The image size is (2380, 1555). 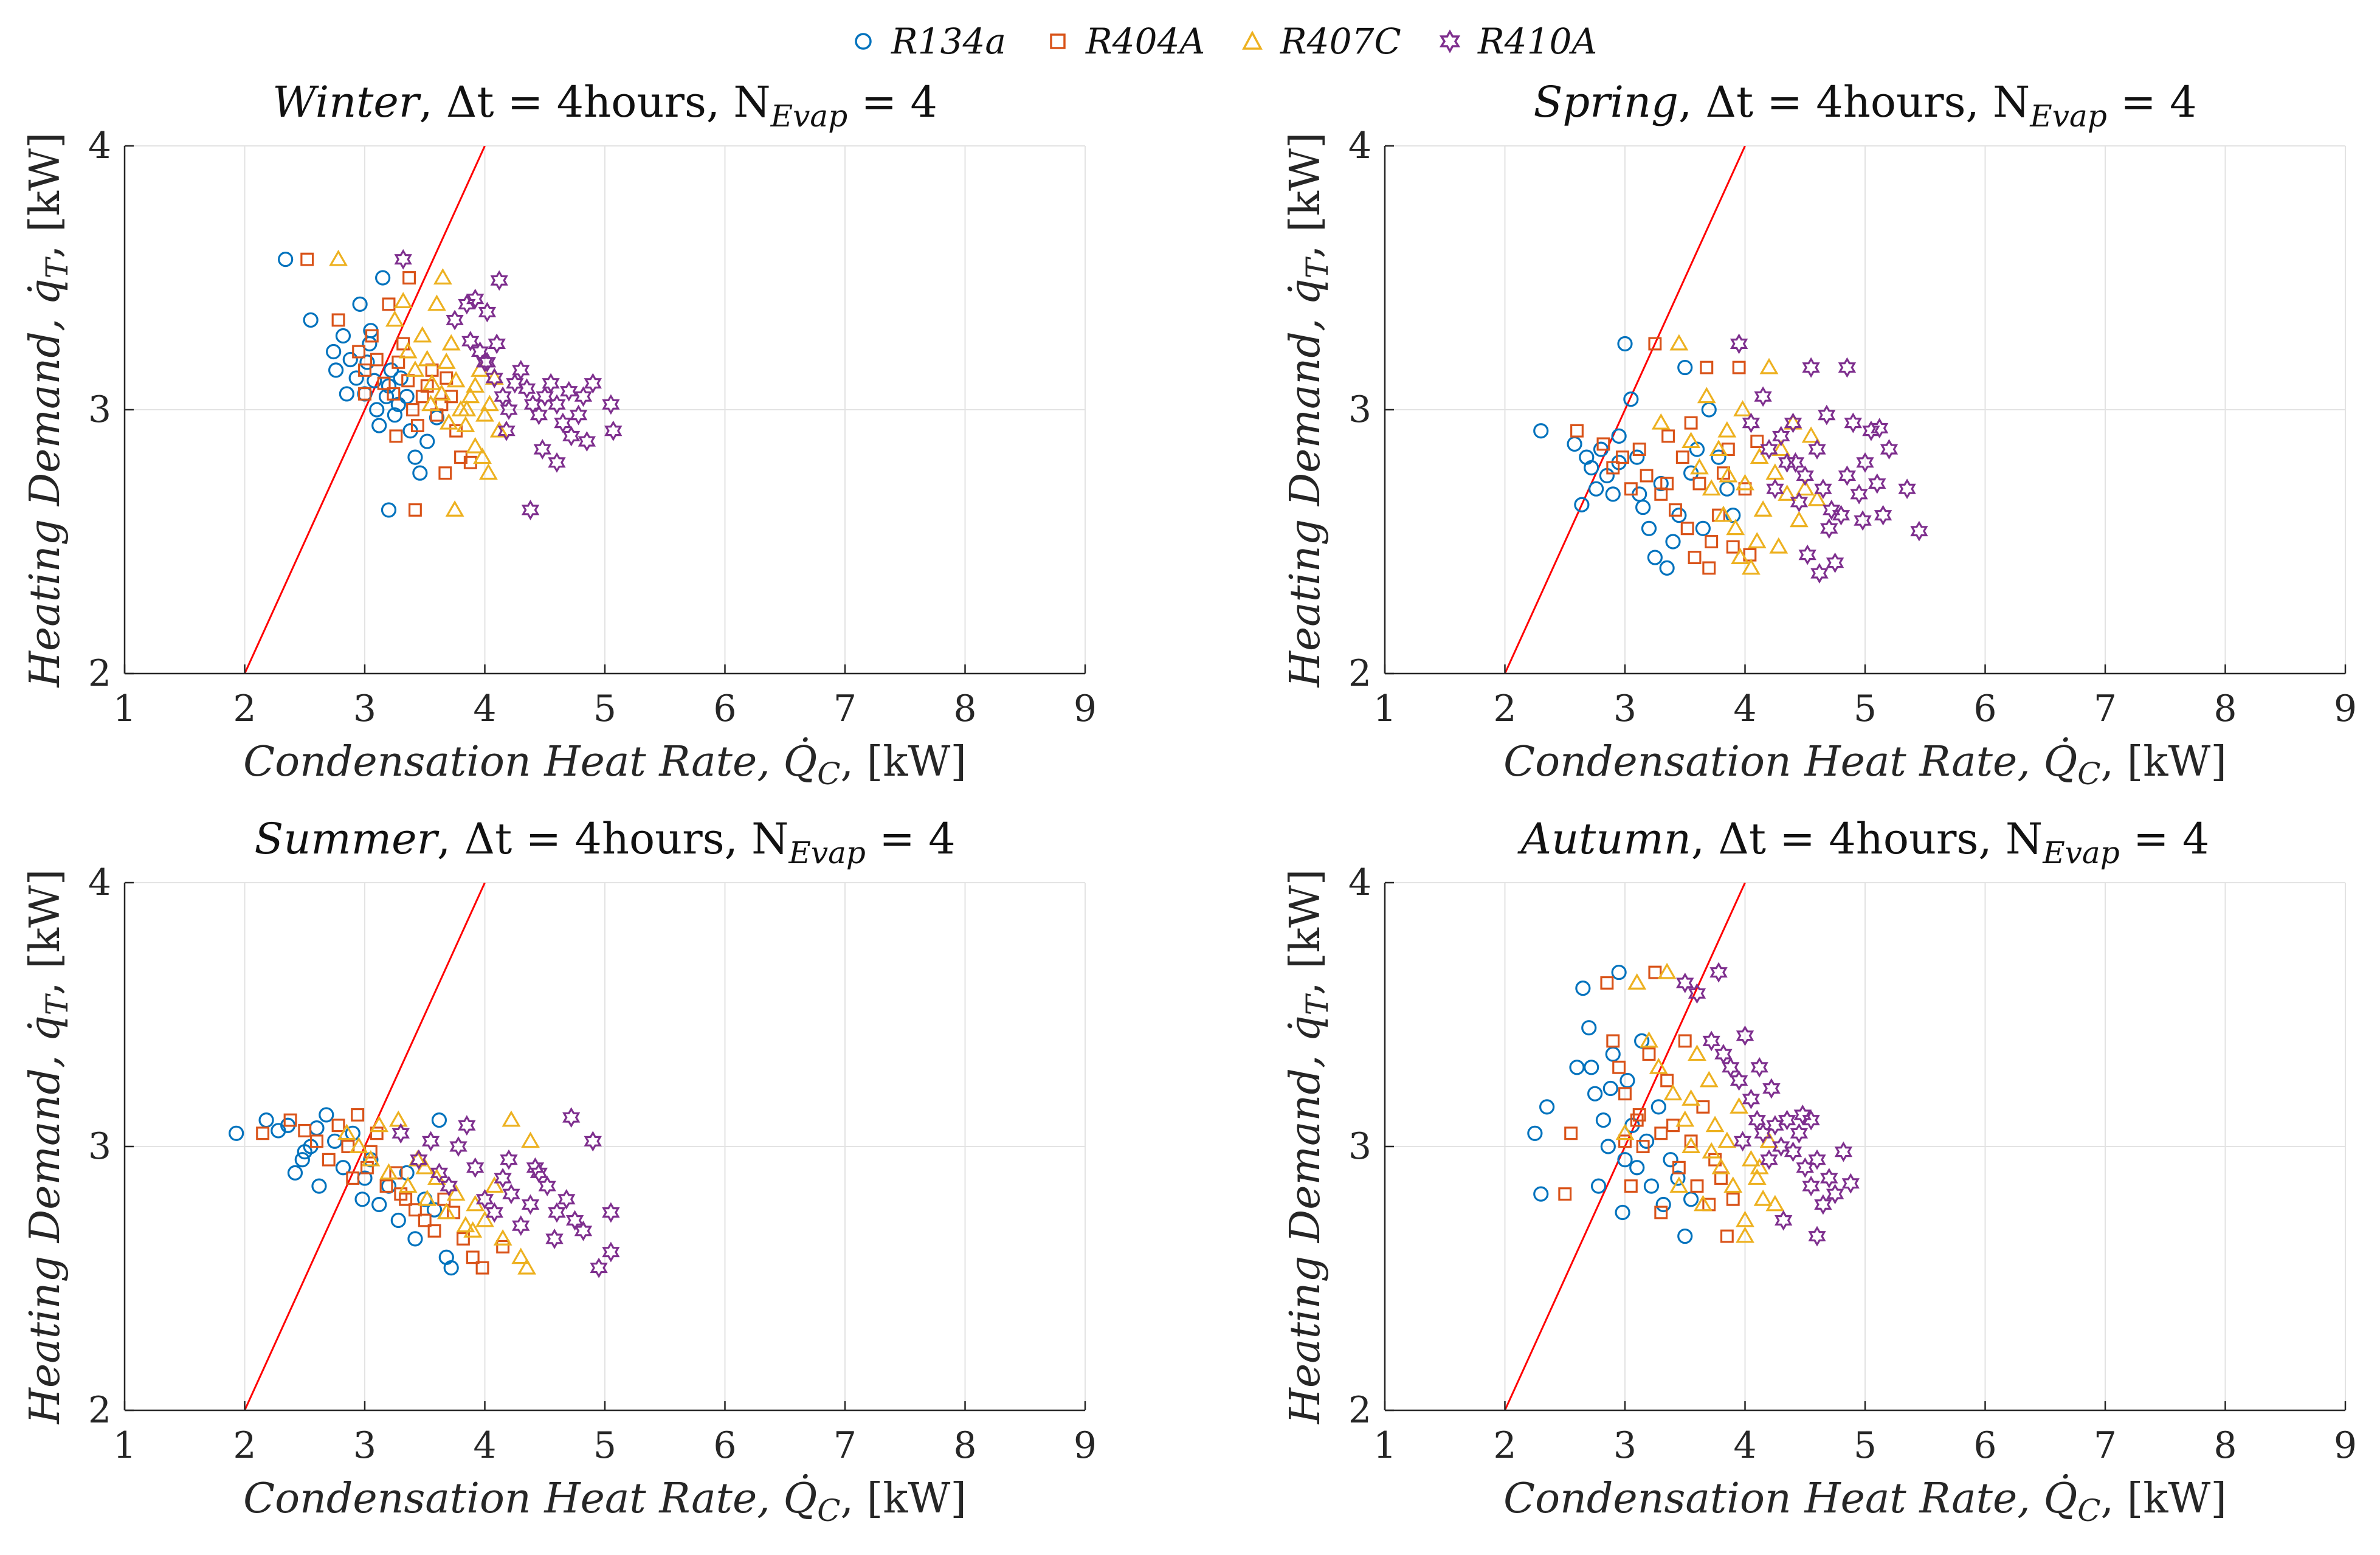 What do you see at coordinates (1252, 40) in the screenshot?
I see `triangle-marker-icon` at bounding box center [1252, 40].